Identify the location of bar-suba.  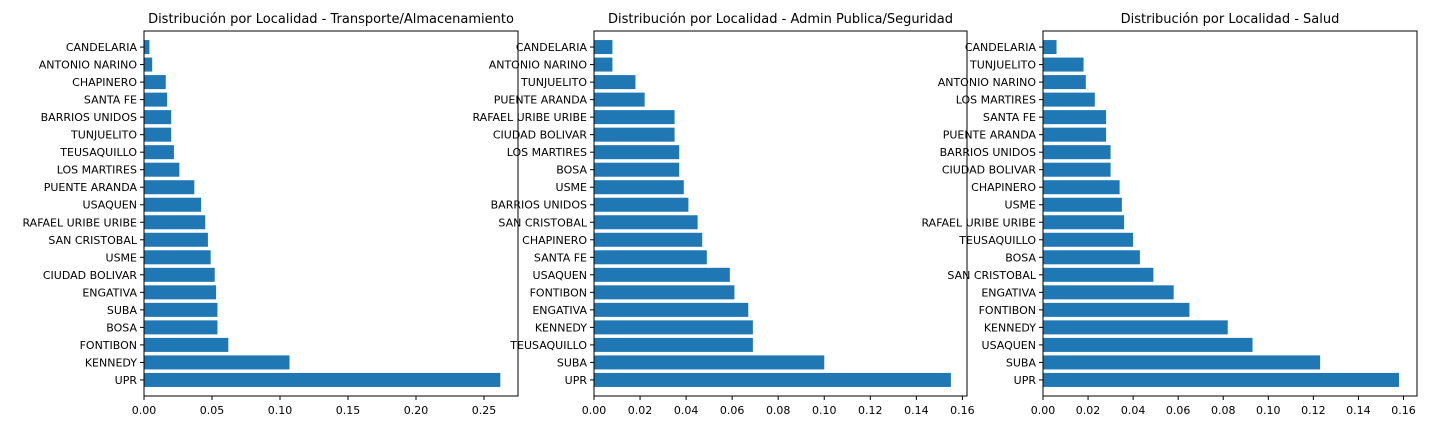
(1182, 362).